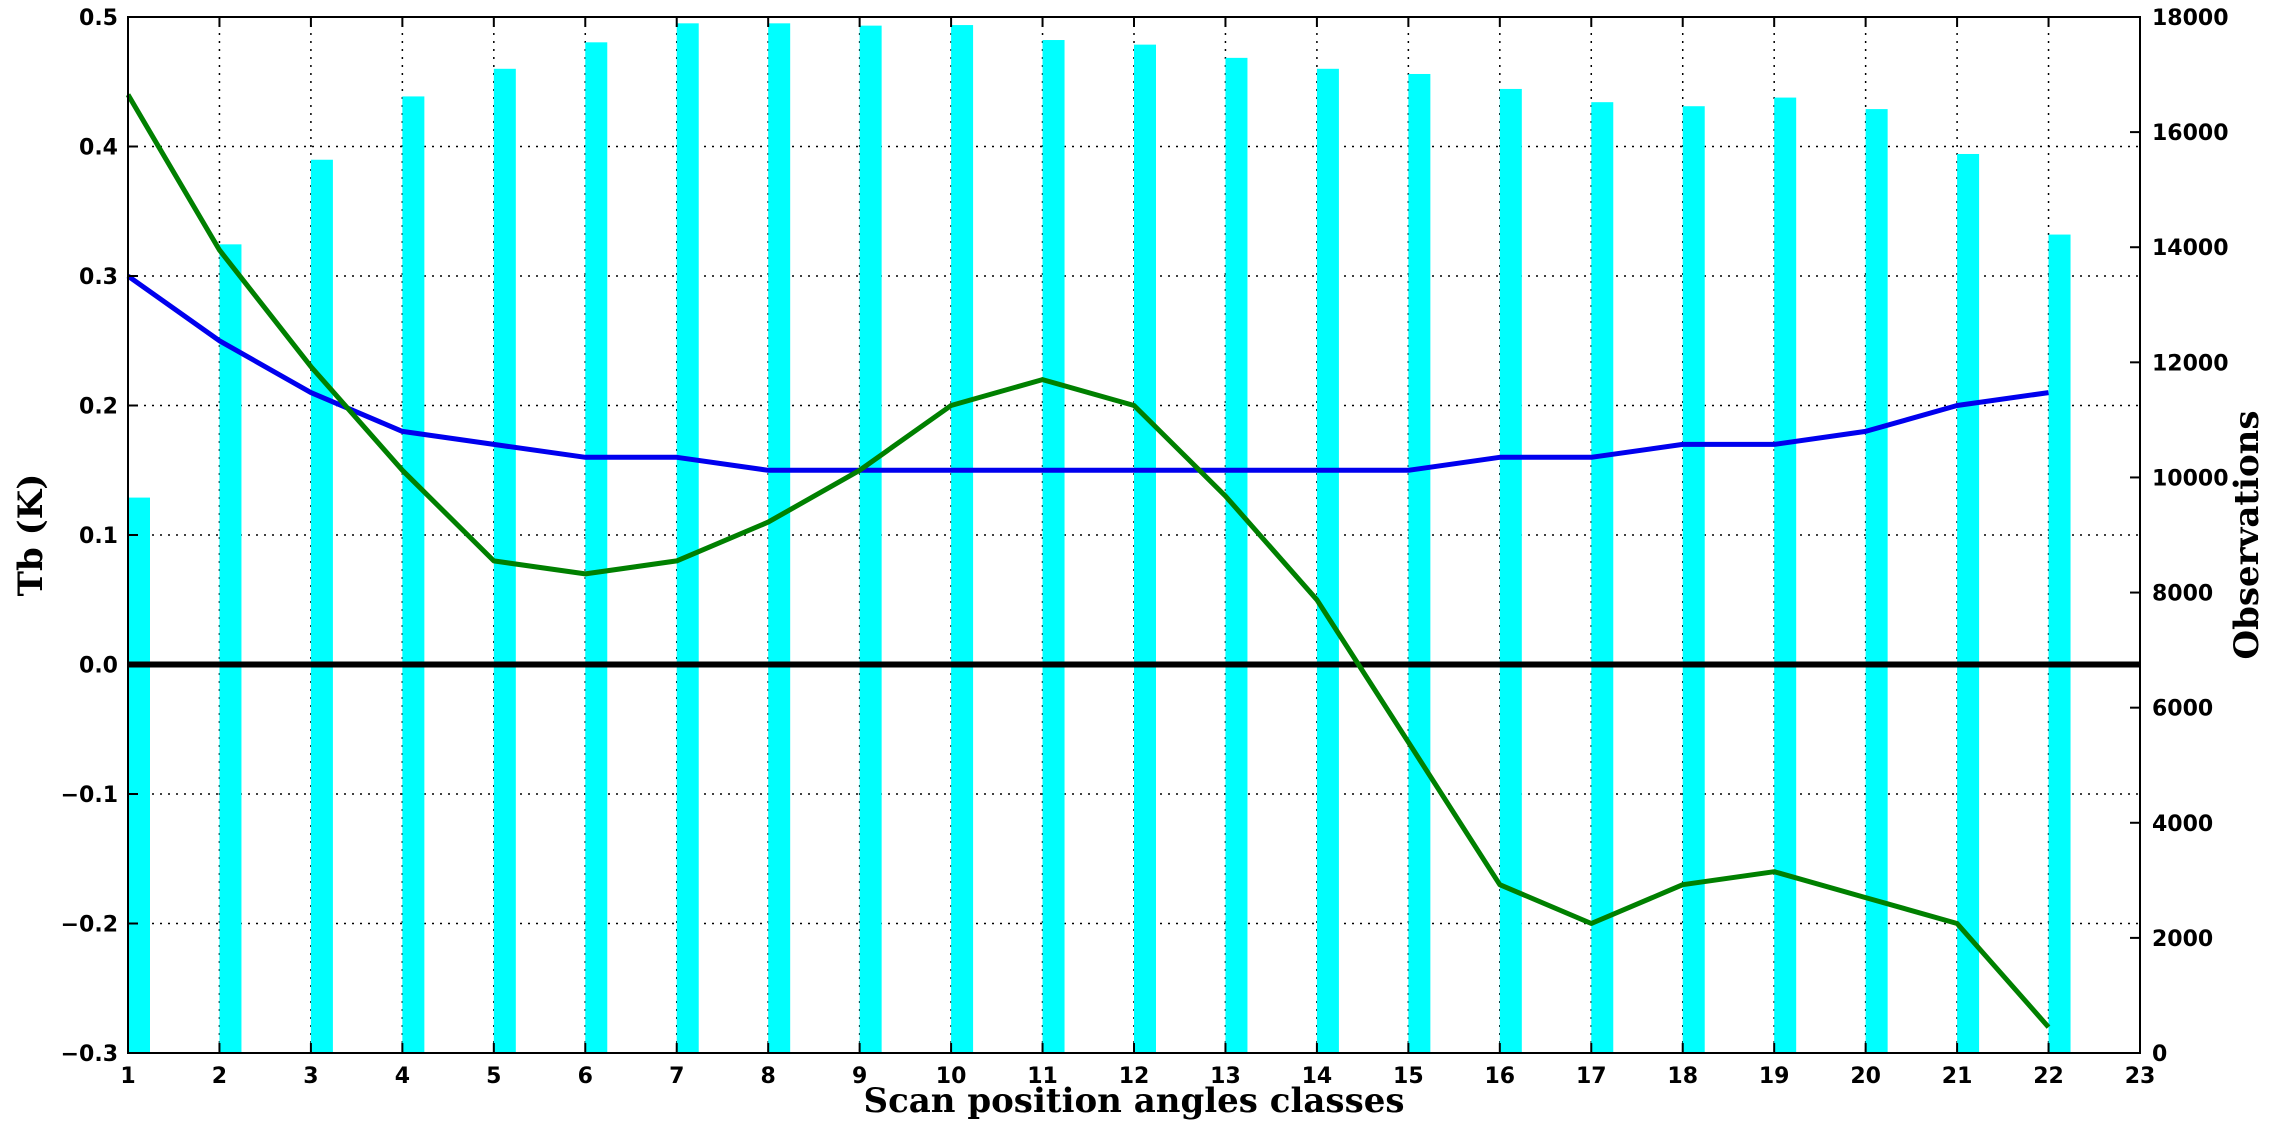 This screenshot has height=1124, width=2279. Describe the element at coordinates (1591, 1076) in the screenshot. I see `x-tick-label: 17` at that location.